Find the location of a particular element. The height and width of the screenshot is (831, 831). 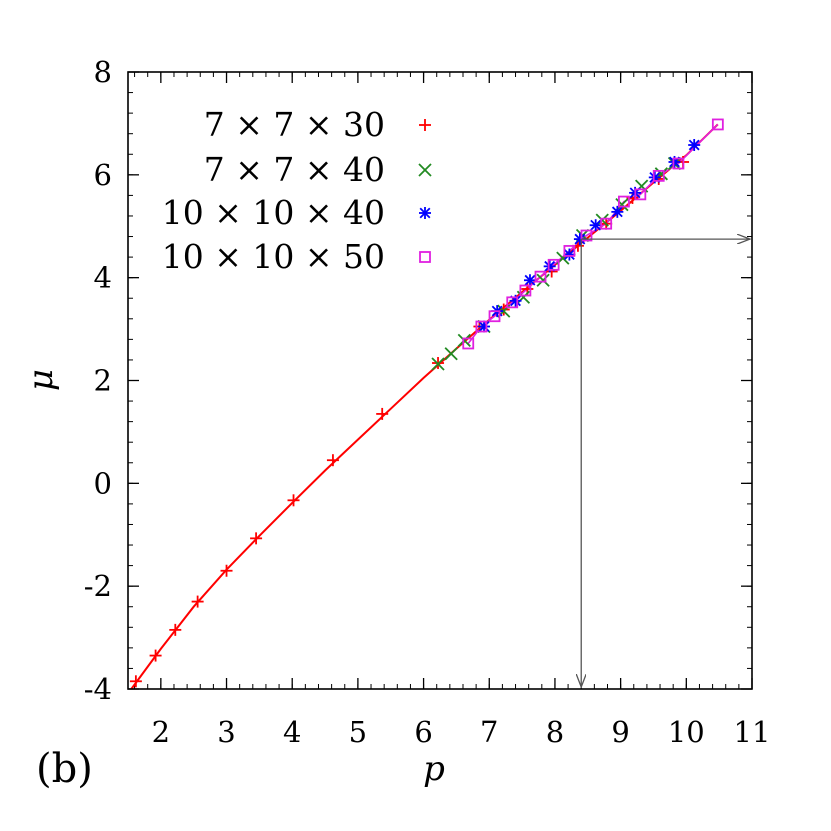

x-tick-label: 10 is located at coordinates (686, 732).